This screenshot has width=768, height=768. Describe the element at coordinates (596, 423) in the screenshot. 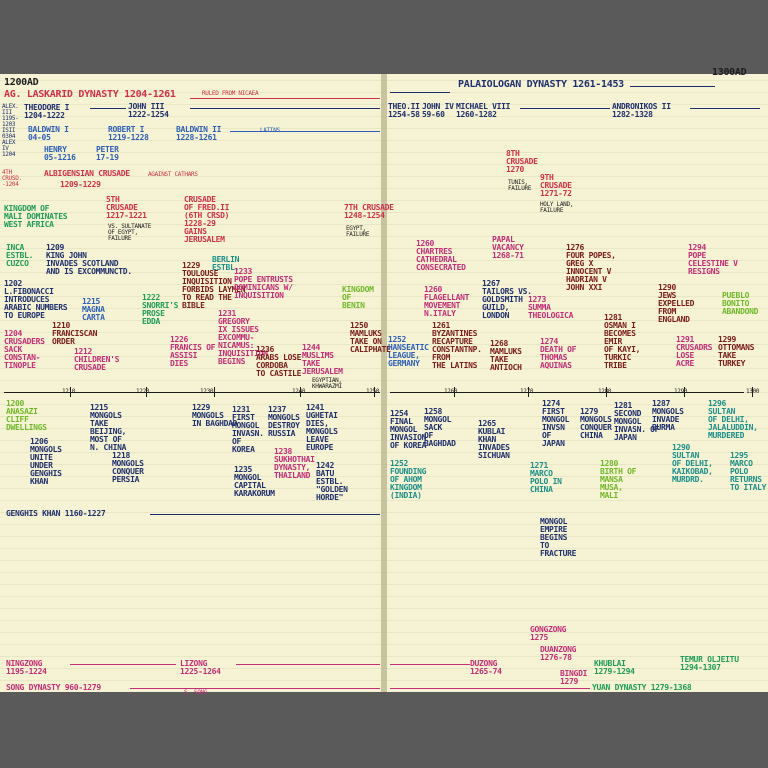

I see `event-china-1279: 1279 MONGOLS CONQUER CHINA` at that location.